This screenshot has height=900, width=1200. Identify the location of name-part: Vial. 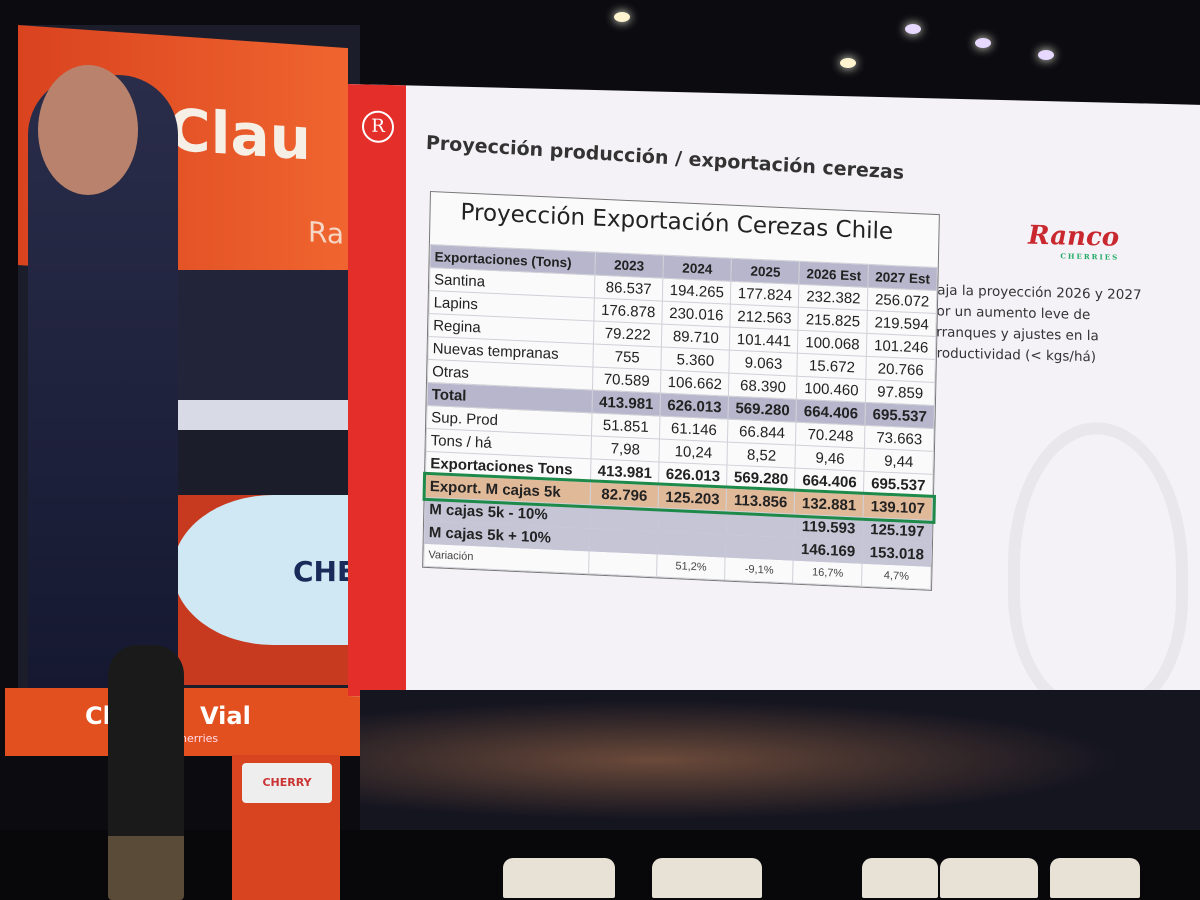
(225, 716).